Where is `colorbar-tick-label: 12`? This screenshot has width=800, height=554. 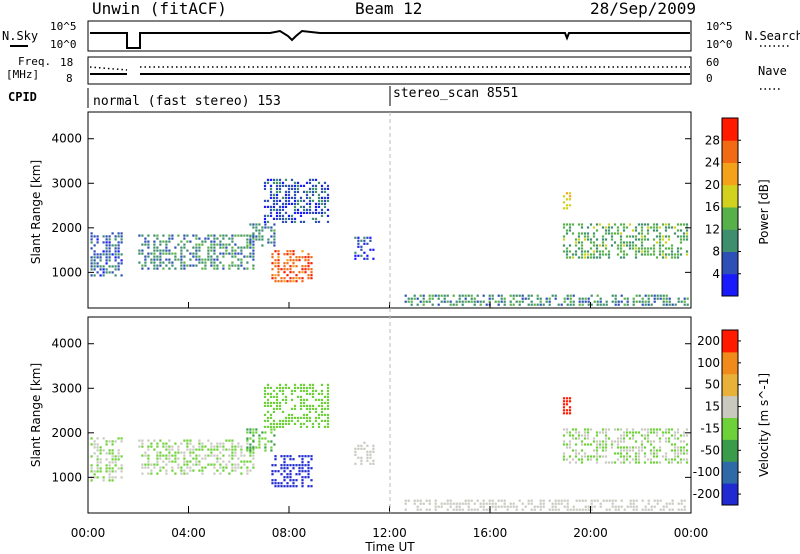
colorbar-tick-label: 12 is located at coordinates (712, 229).